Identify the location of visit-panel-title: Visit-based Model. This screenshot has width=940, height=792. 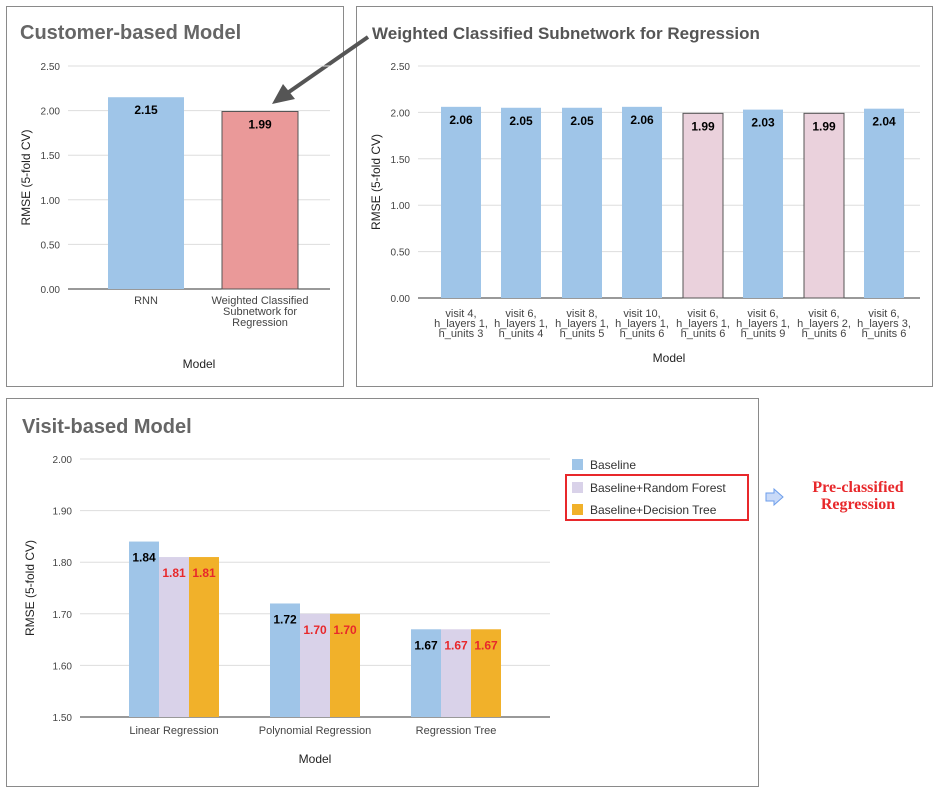
(107, 427).